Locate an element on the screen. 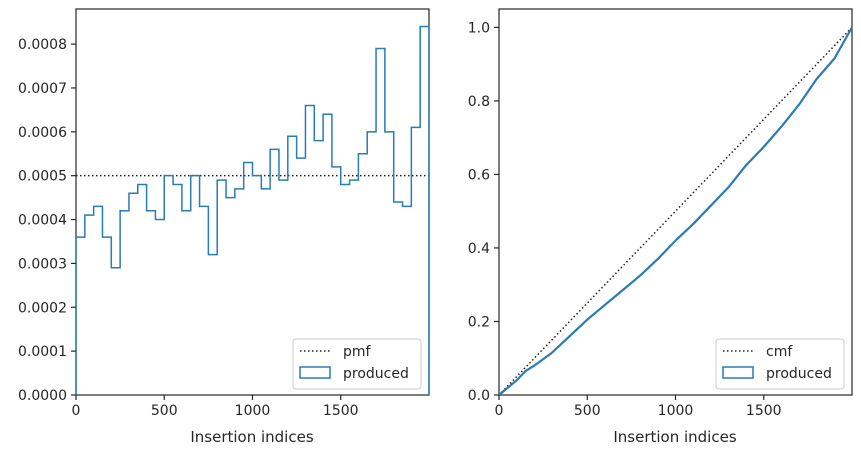  y-tick-label: 0.4 is located at coordinates (479, 249).